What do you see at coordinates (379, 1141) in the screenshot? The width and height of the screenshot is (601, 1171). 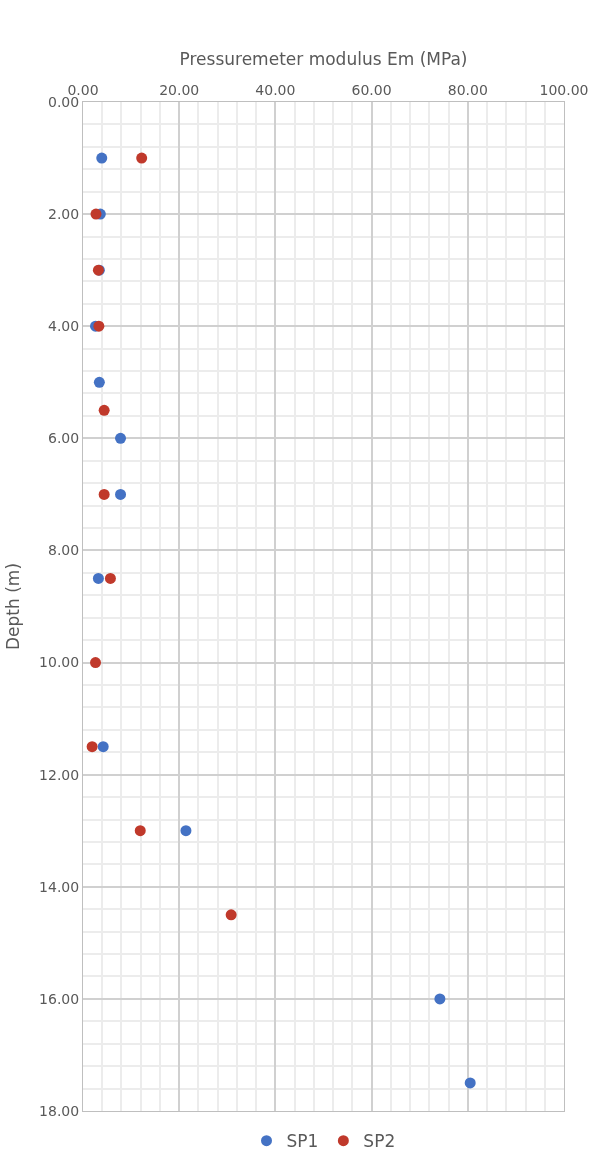 I see `legend-label: SP2` at bounding box center [379, 1141].